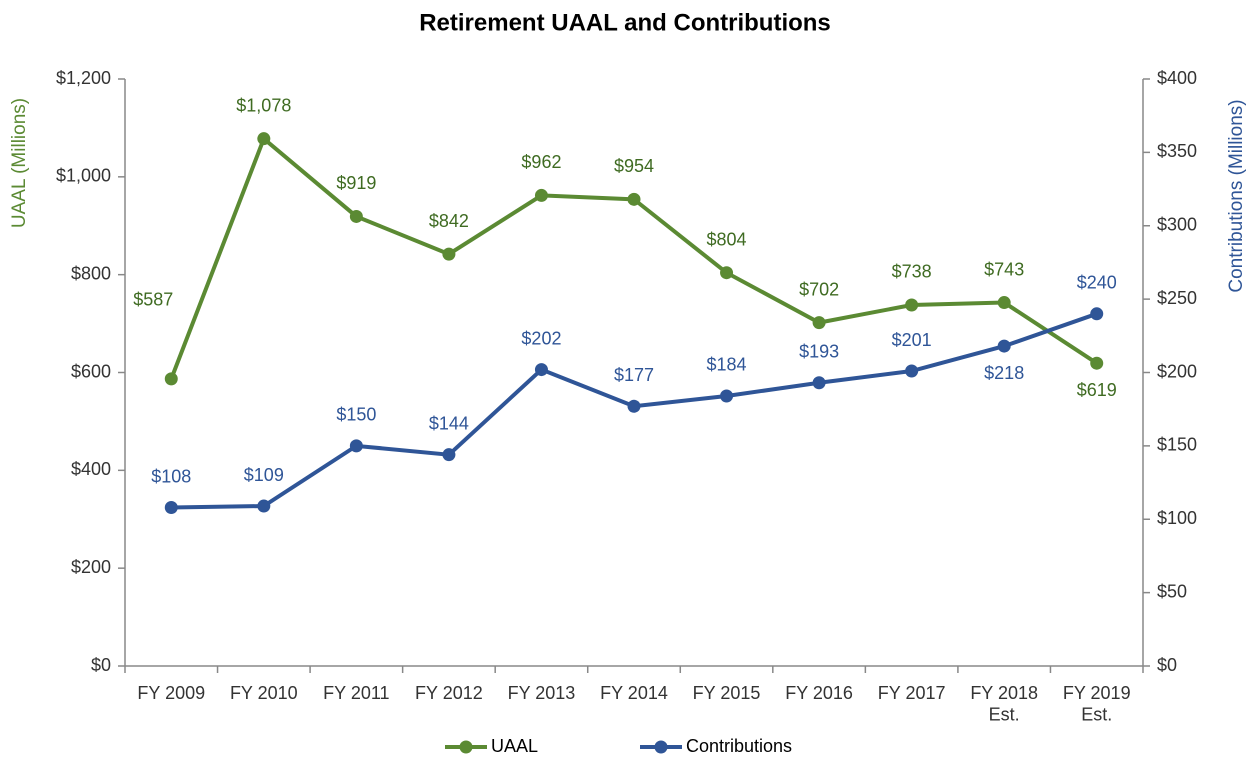 The height and width of the screenshot is (757, 1255). Describe the element at coordinates (634, 166) in the screenshot. I see `data-label: $954` at that location.